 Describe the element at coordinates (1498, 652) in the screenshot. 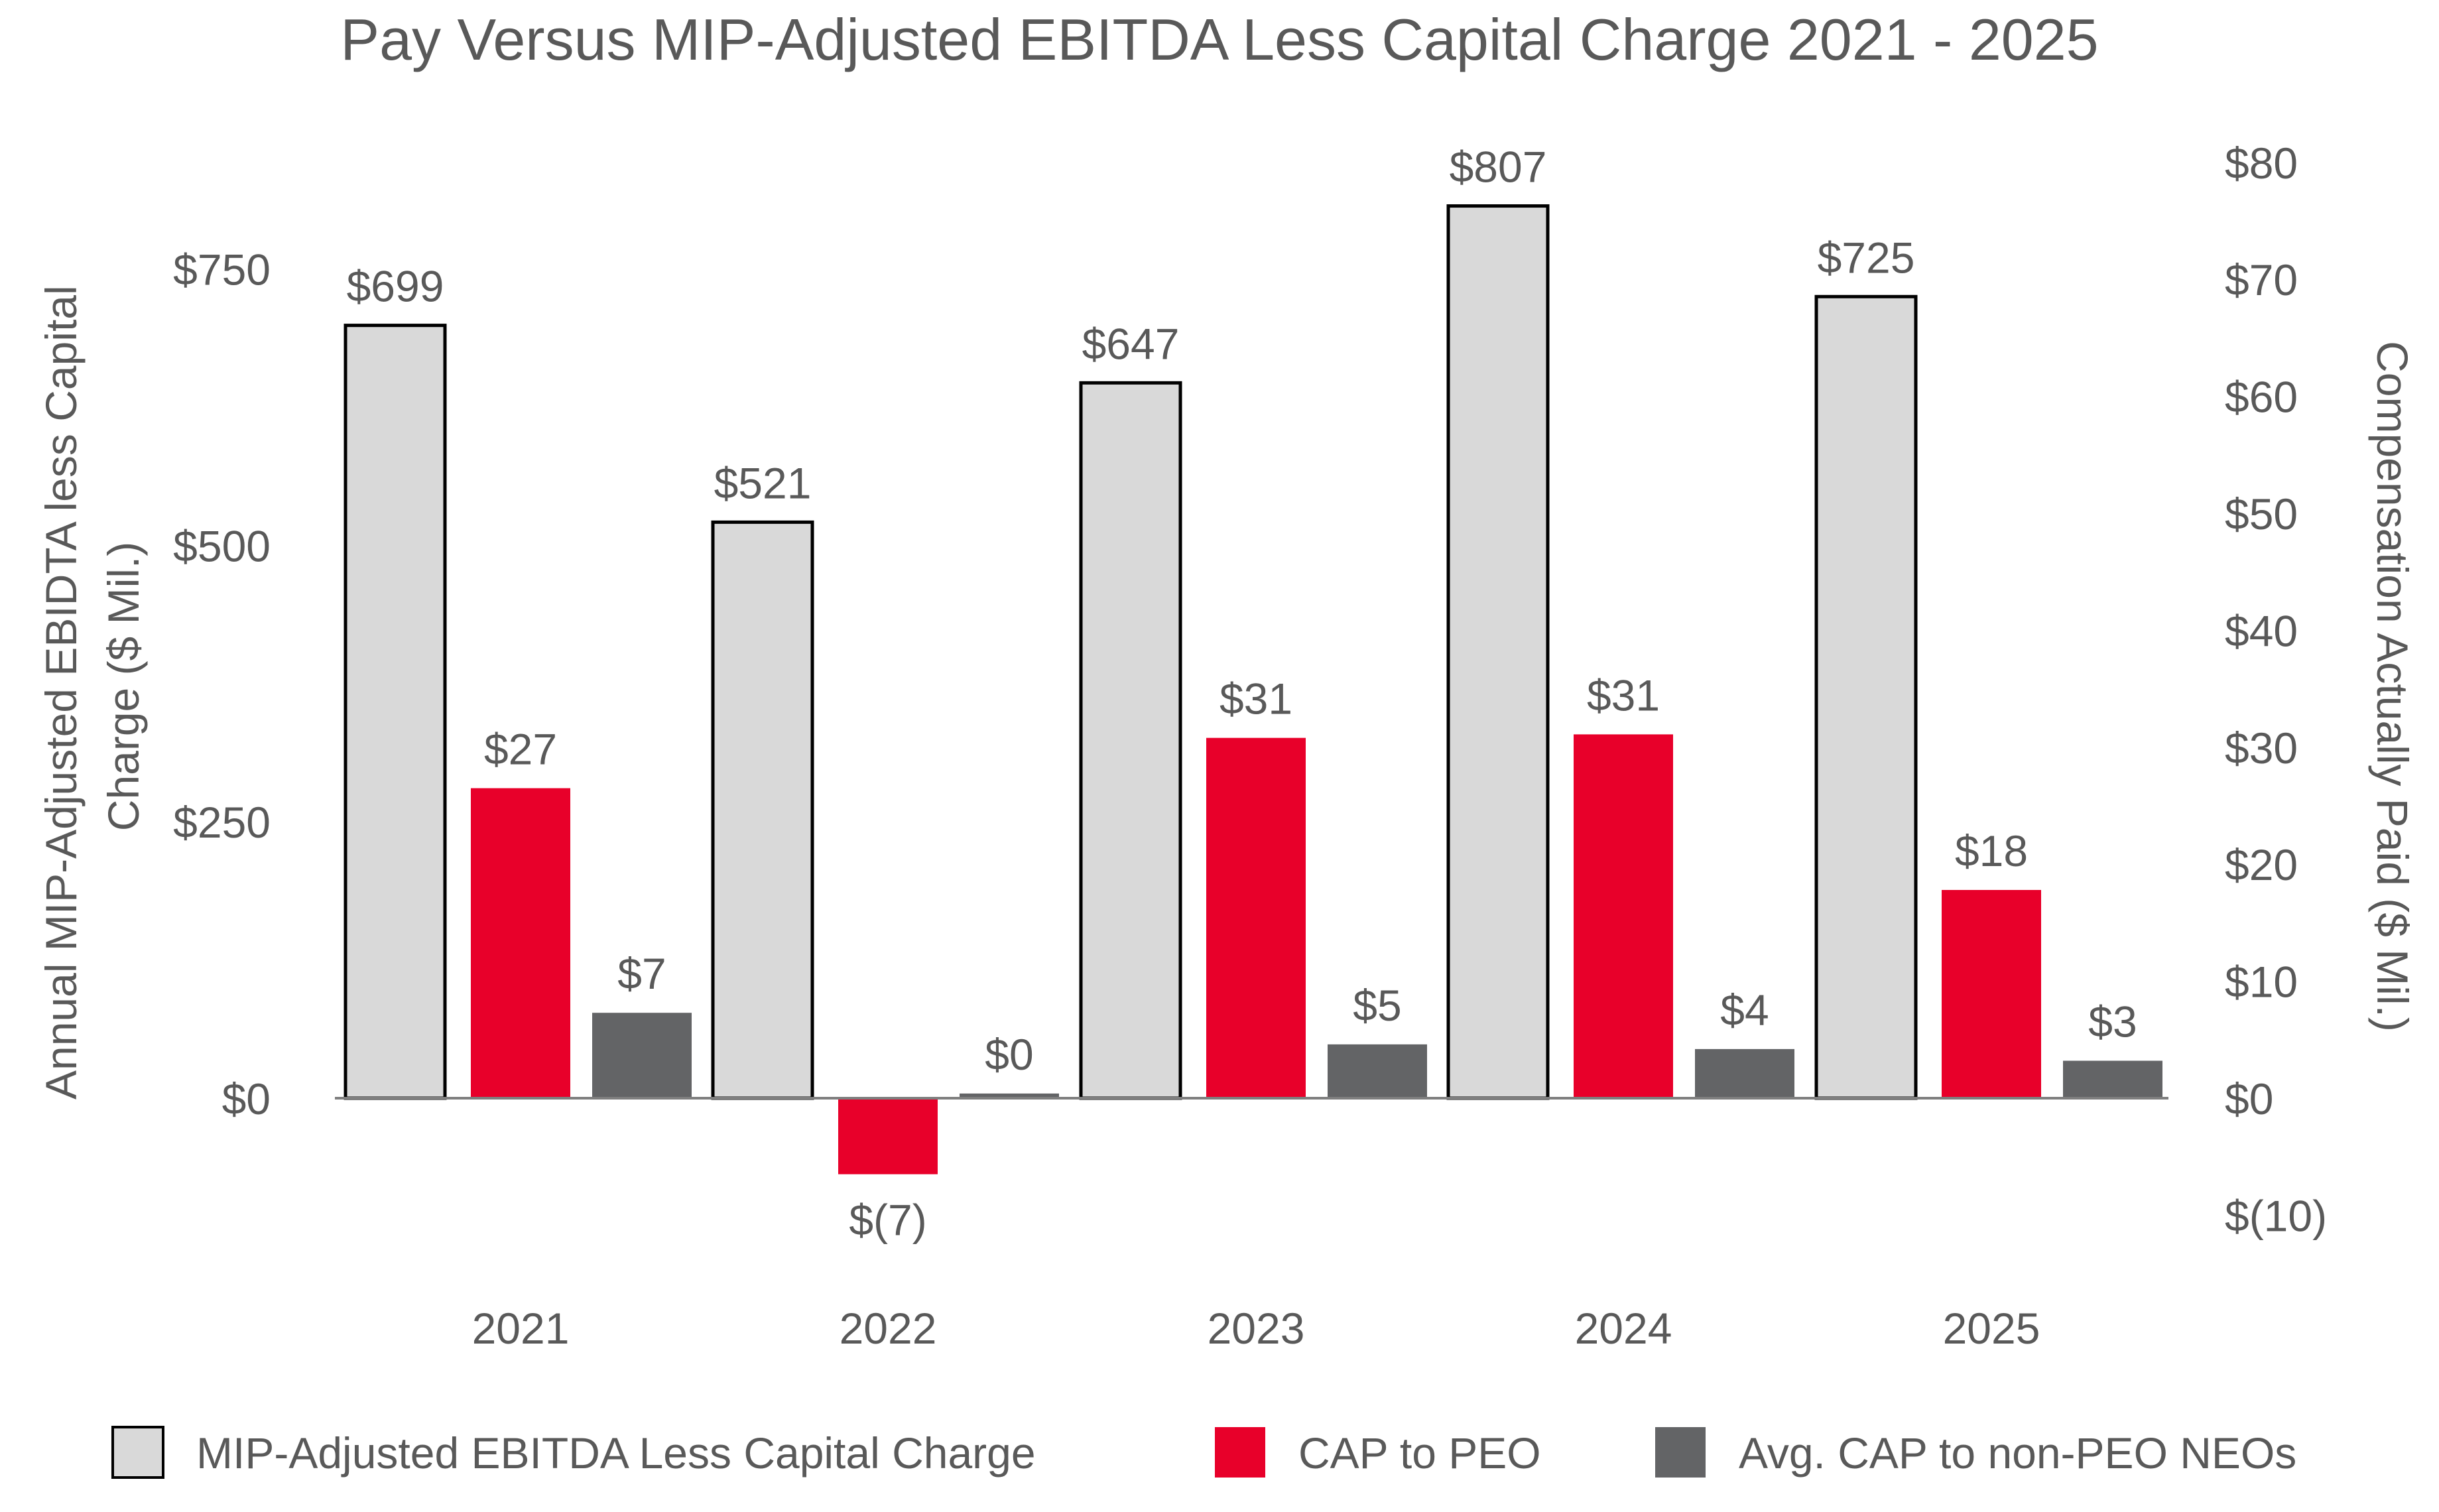

I see `bar-mip-adjusted-ebitda-less-capital-charge-2024` at that location.